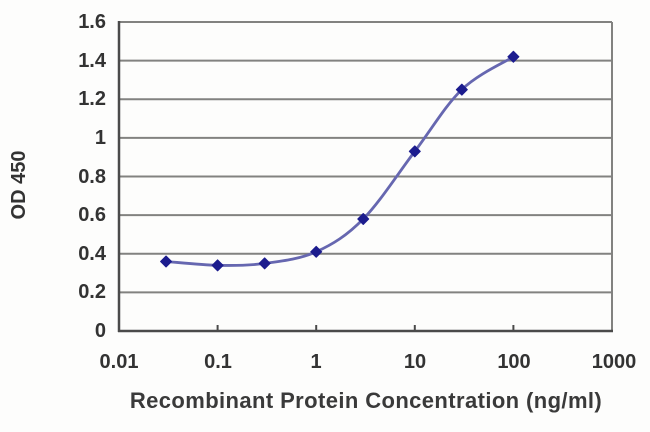 The image size is (650, 432). What do you see at coordinates (119, 362) in the screenshot?
I see `x-tick-label: 0.01` at bounding box center [119, 362].